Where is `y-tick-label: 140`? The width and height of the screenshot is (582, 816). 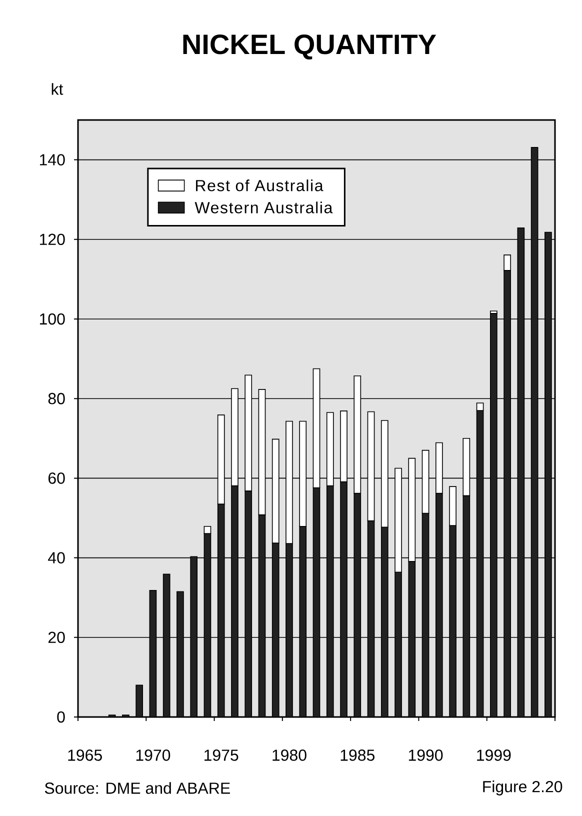 y-tick-label: 140 is located at coordinates (52, 160).